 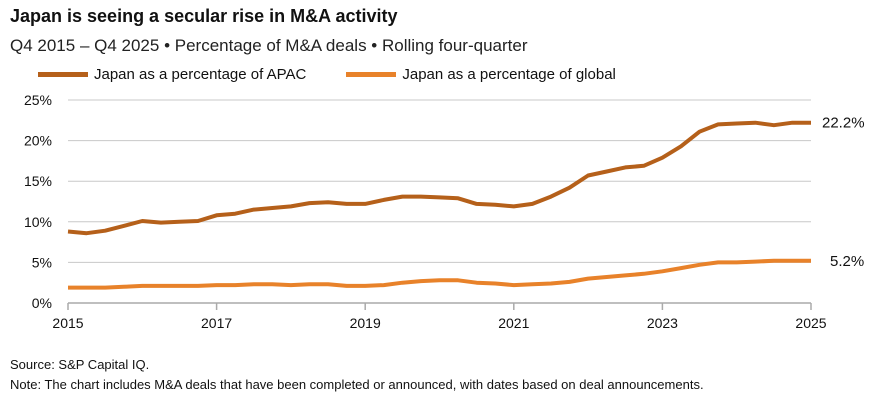 What do you see at coordinates (63, 74) in the screenshot?
I see `legend-swatch-apac` at bounding box center [63, 74].